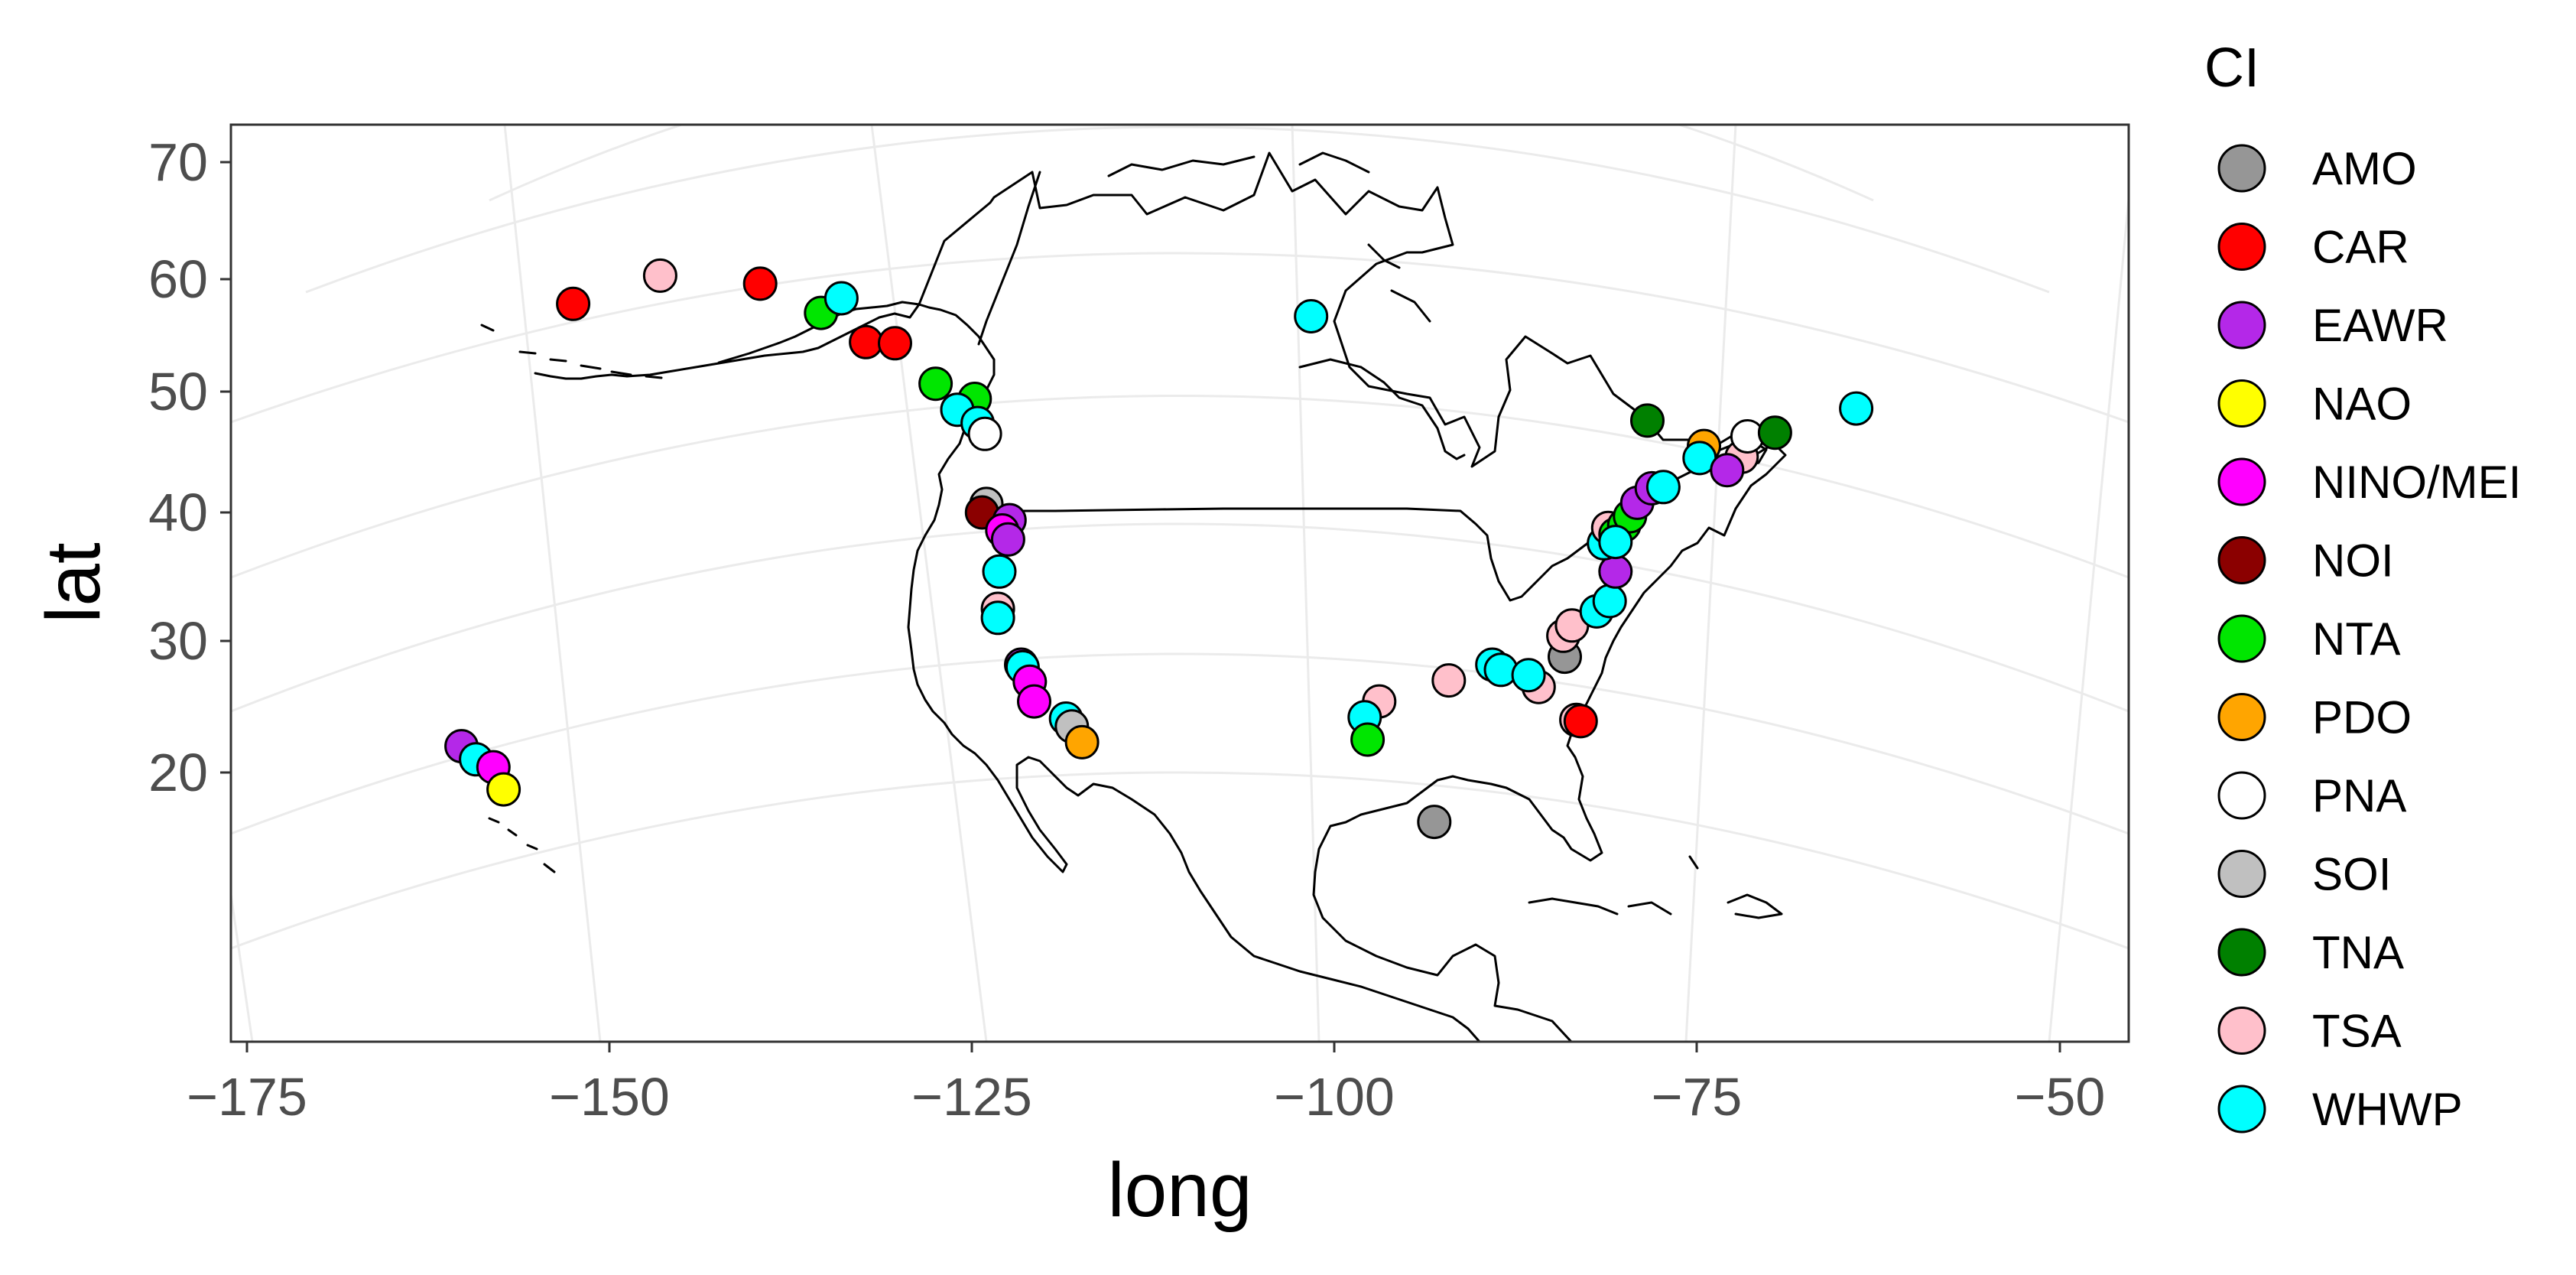 This screenshot has height=1275, width=2576. What do you see at coordinates (2309, 639) in the screenshot?
I see `legend-item: NTA` at bounding box center [2309, 639].